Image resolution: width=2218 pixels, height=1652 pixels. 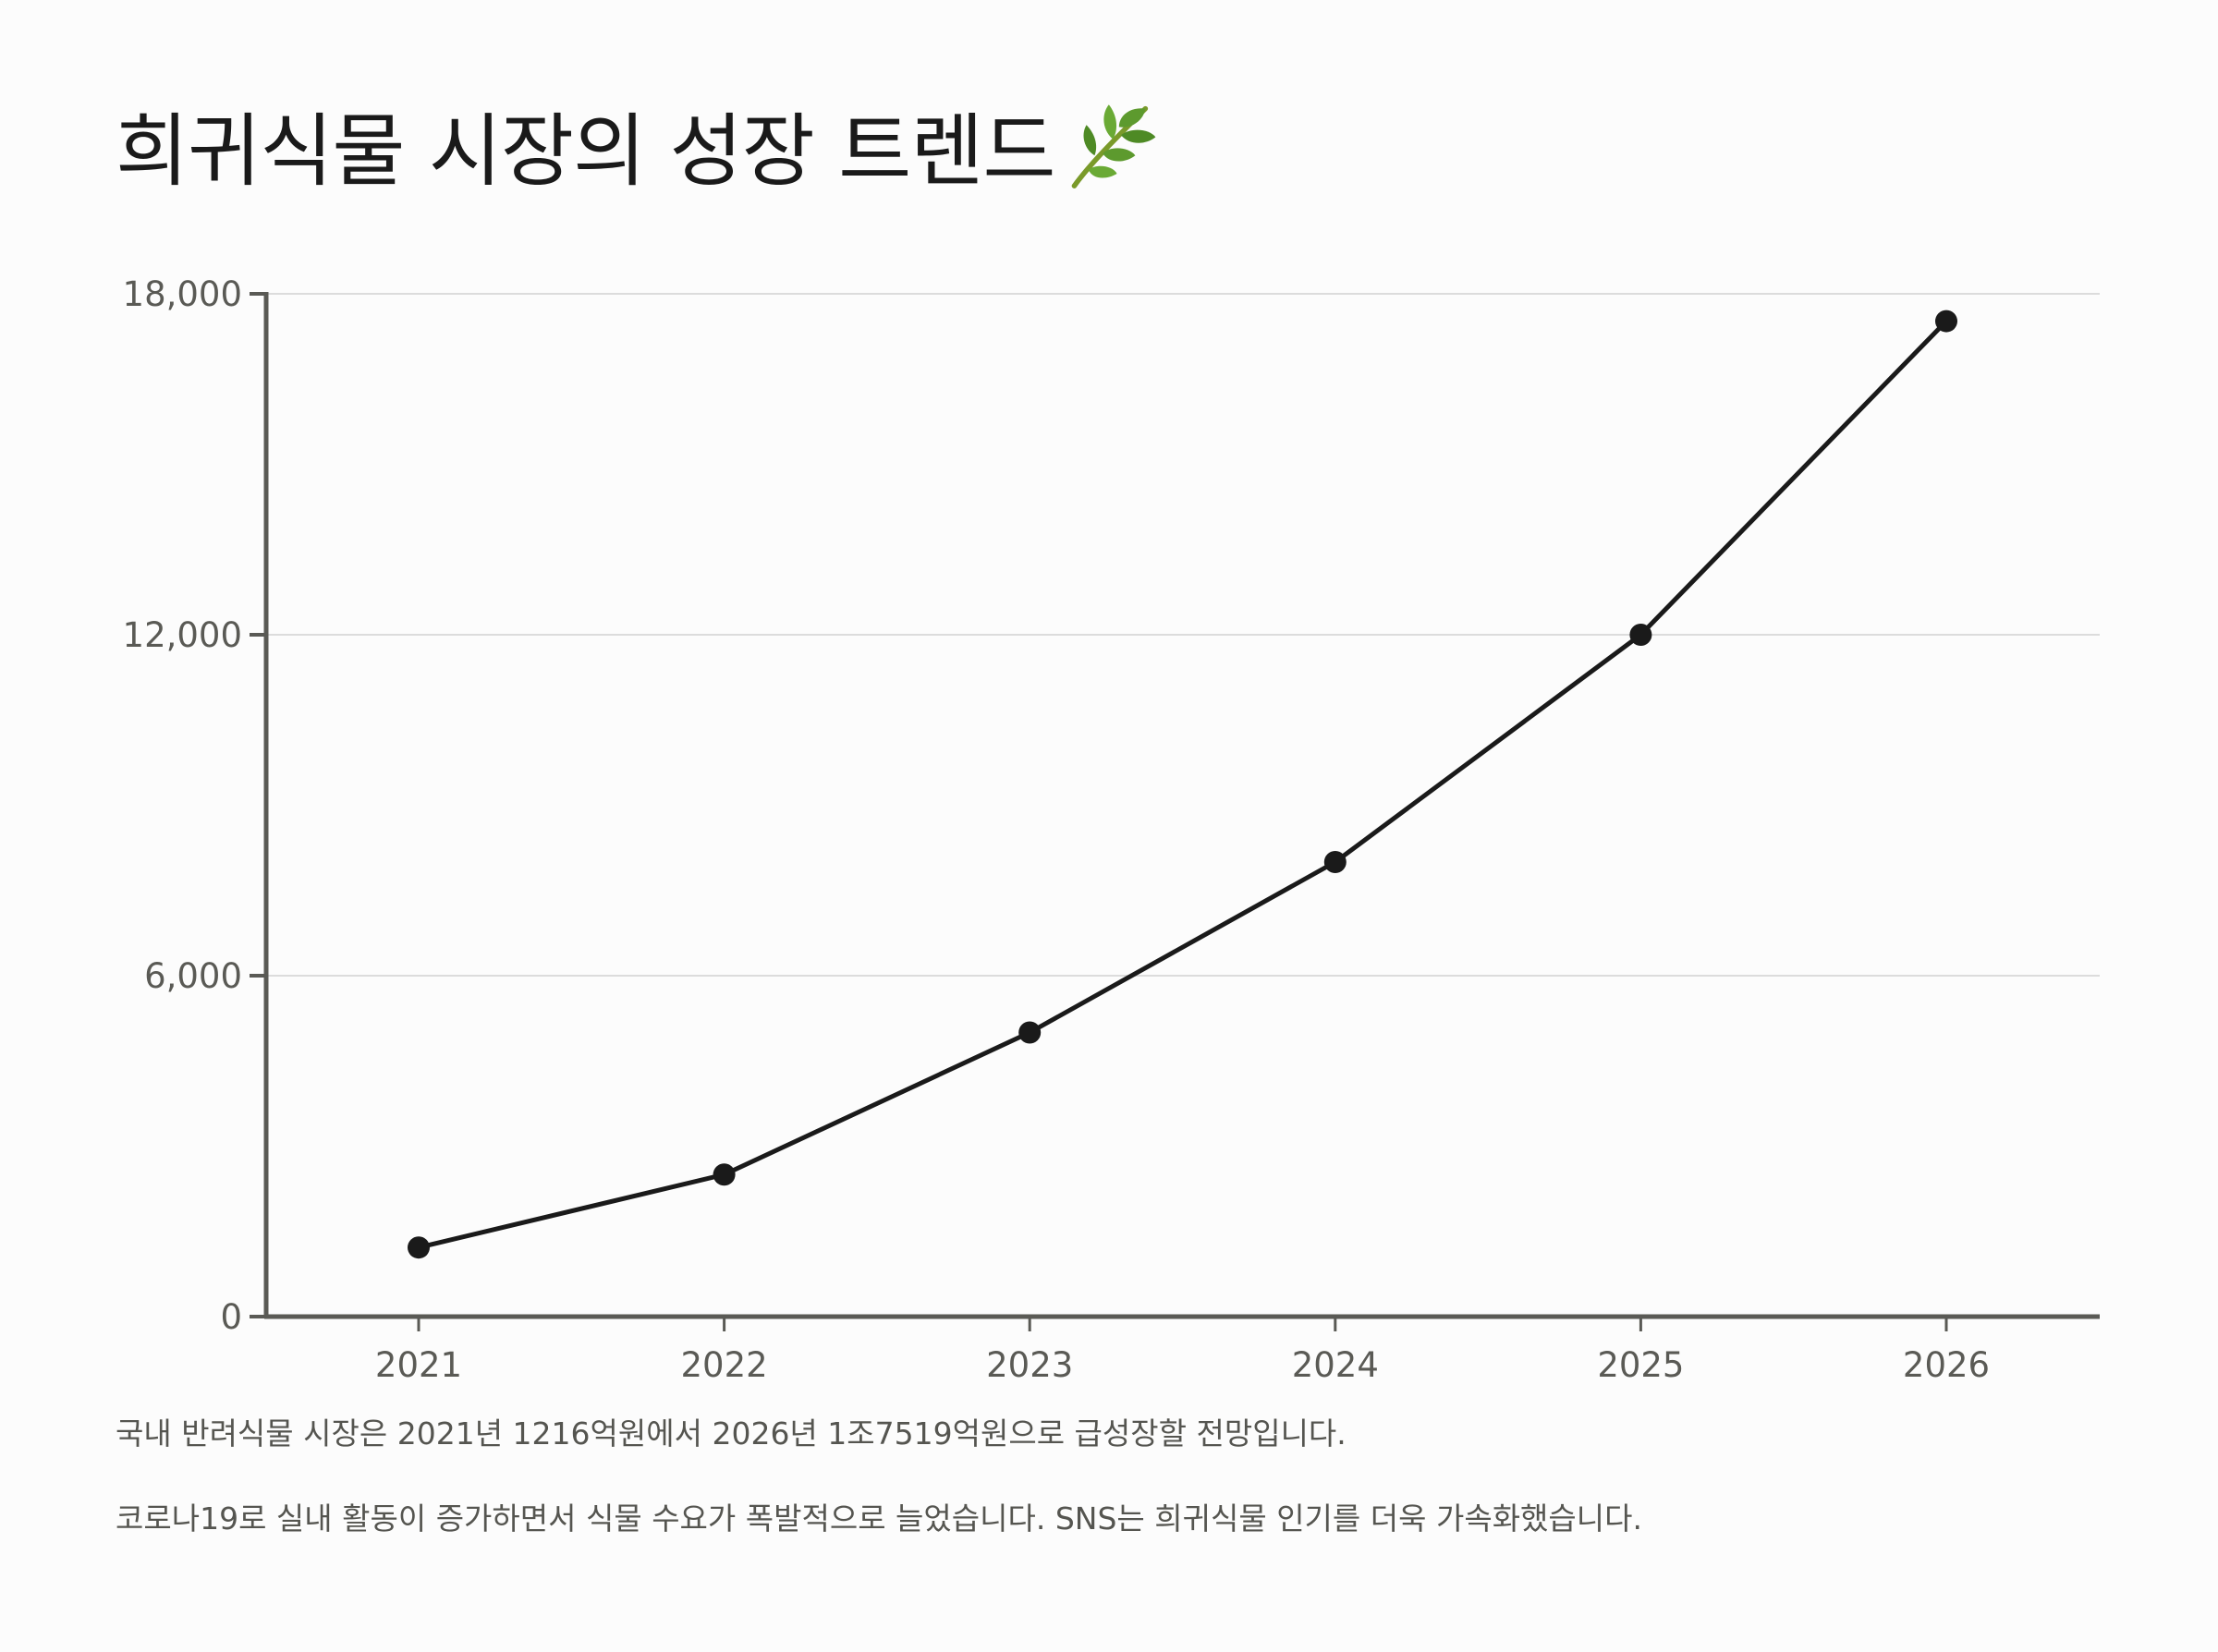 What do you see at coordinates (1114, 146) in the screenshot?
I see `herb-leaf-icon` at bounding box center [1114, 146].